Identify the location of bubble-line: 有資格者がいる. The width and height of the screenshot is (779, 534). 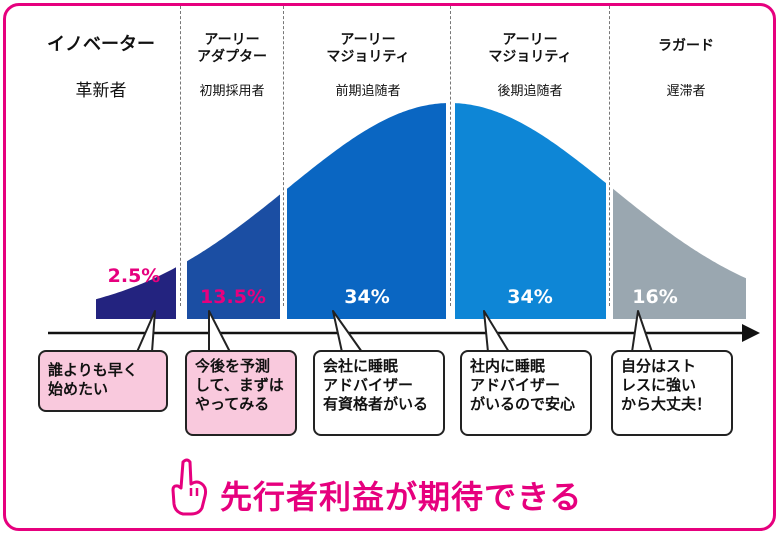
(376, 404).